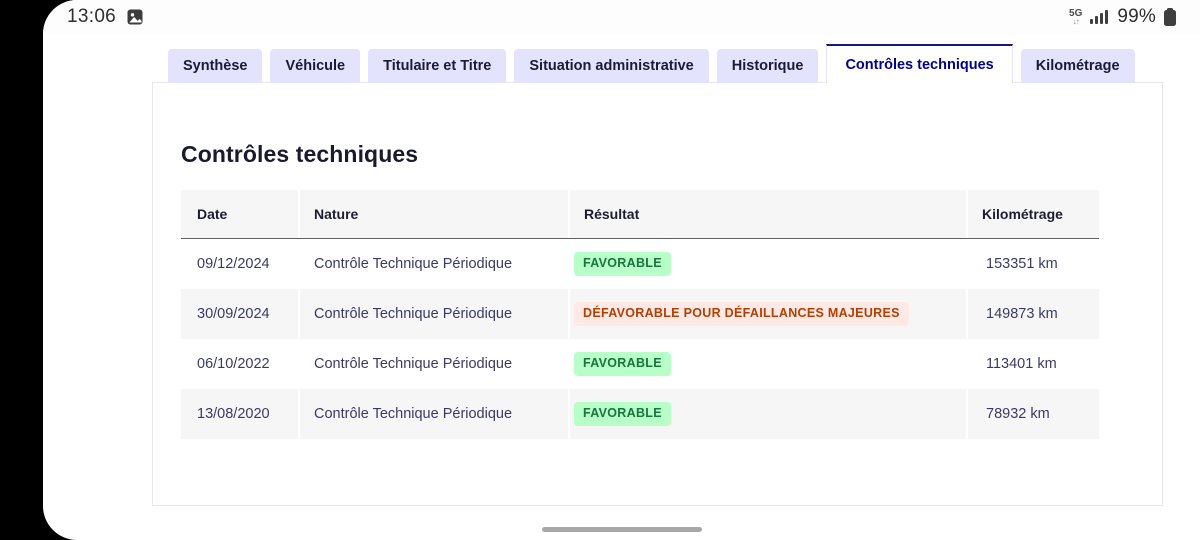 Image resolution: width=1200 pixels, height=540 pixels. Describe the element at coordinates (919, 63) in the screenshot. I see `tab-controles-techniques: Contrôles techniques` at that location.